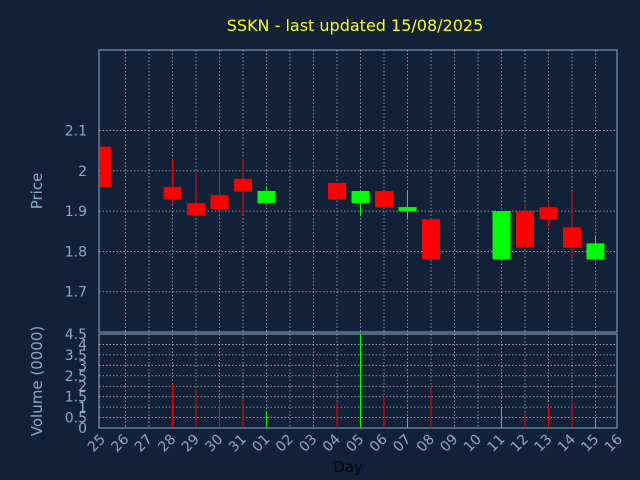  What do you see at coordinates (348, 467) in the screenshot?
I see `x-axis-label: Day` at bounding box center [348, 467].